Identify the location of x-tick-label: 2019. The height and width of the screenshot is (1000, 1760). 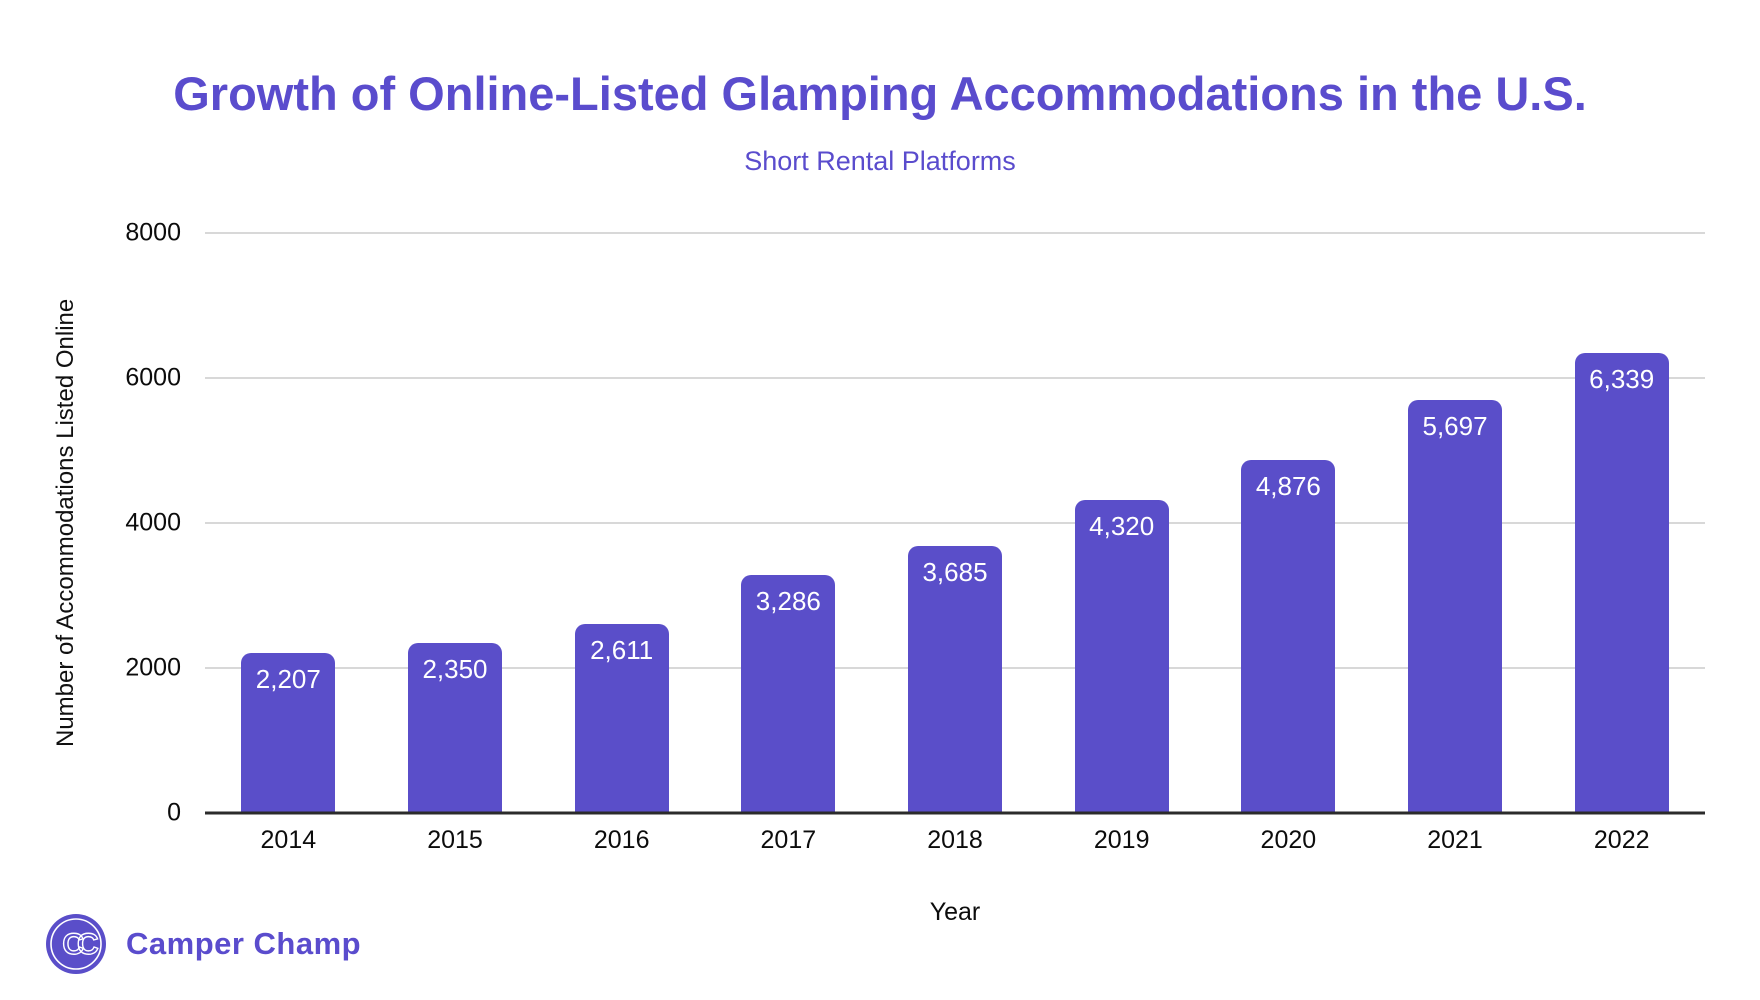
(1121, 840).